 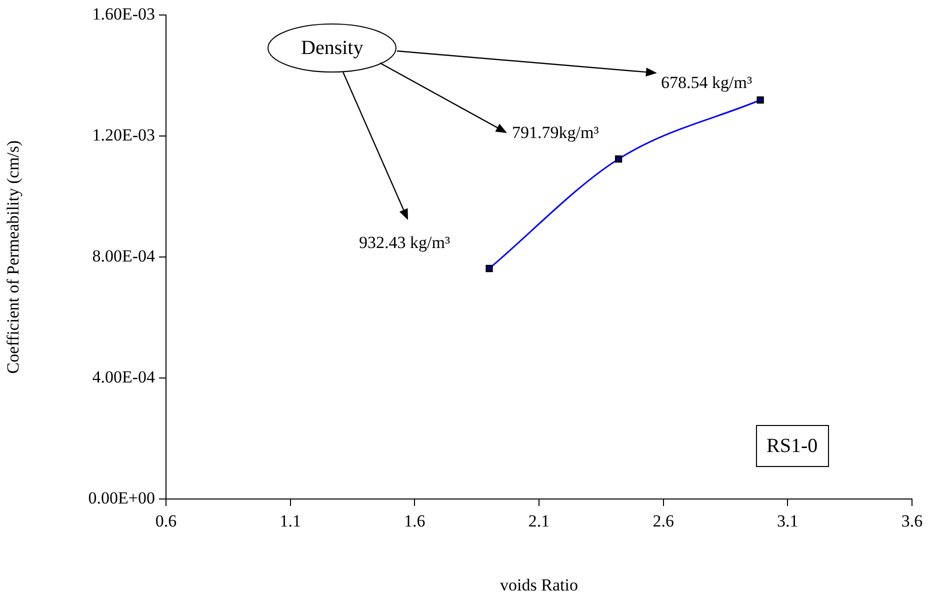 What do you see at coordinates (912, 521) in the screenshot?
I see `x-tick-label: 3.6` at bounding box center [912, 521].